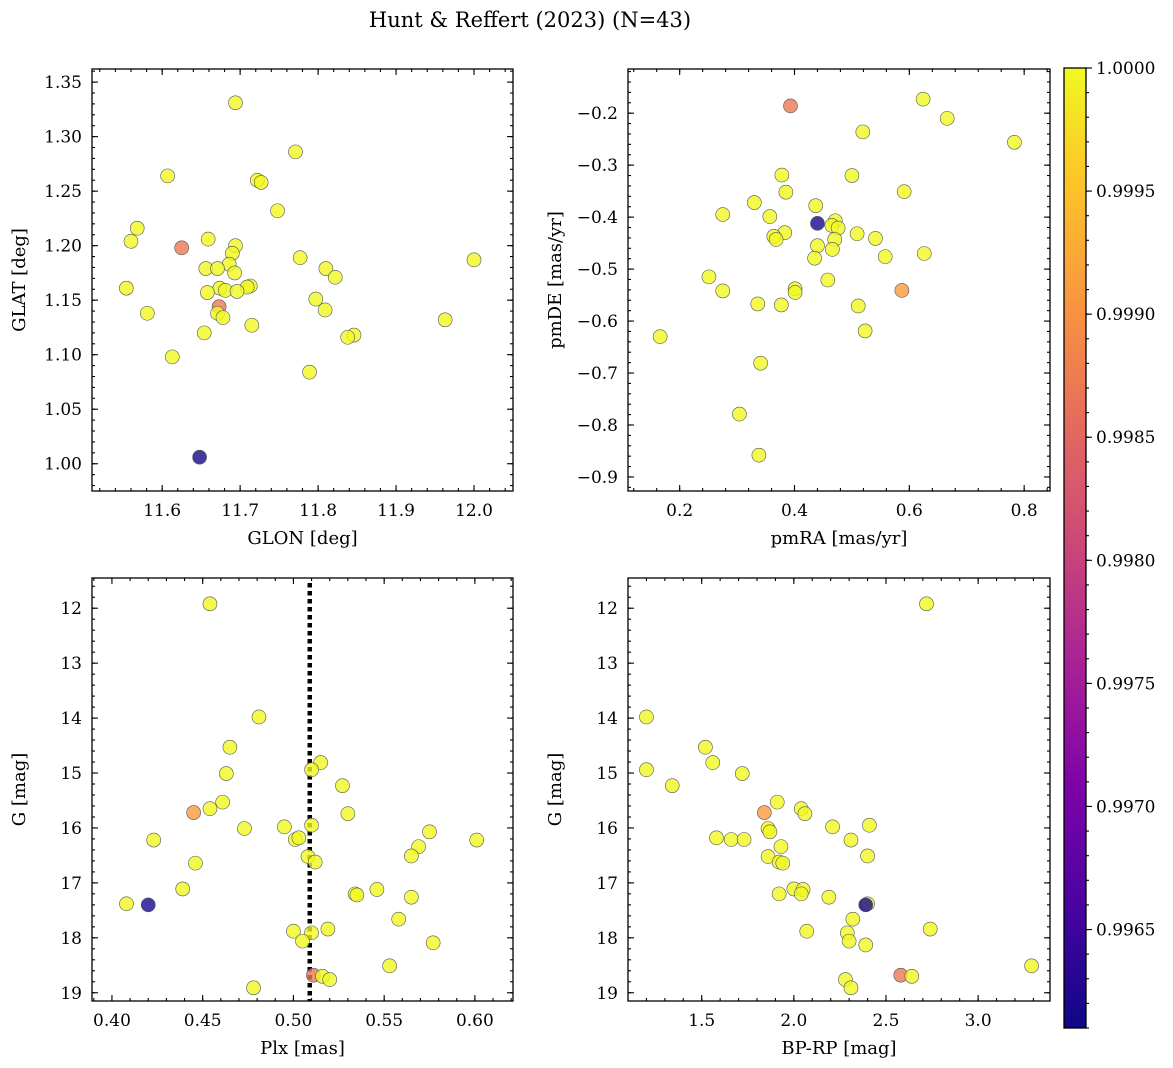 The image size is (1173, 1068). What do you see at coordinates (318, 511) in the screenshot?
I see `x-tick-label: 11.8` at bounding box center [318, 511].